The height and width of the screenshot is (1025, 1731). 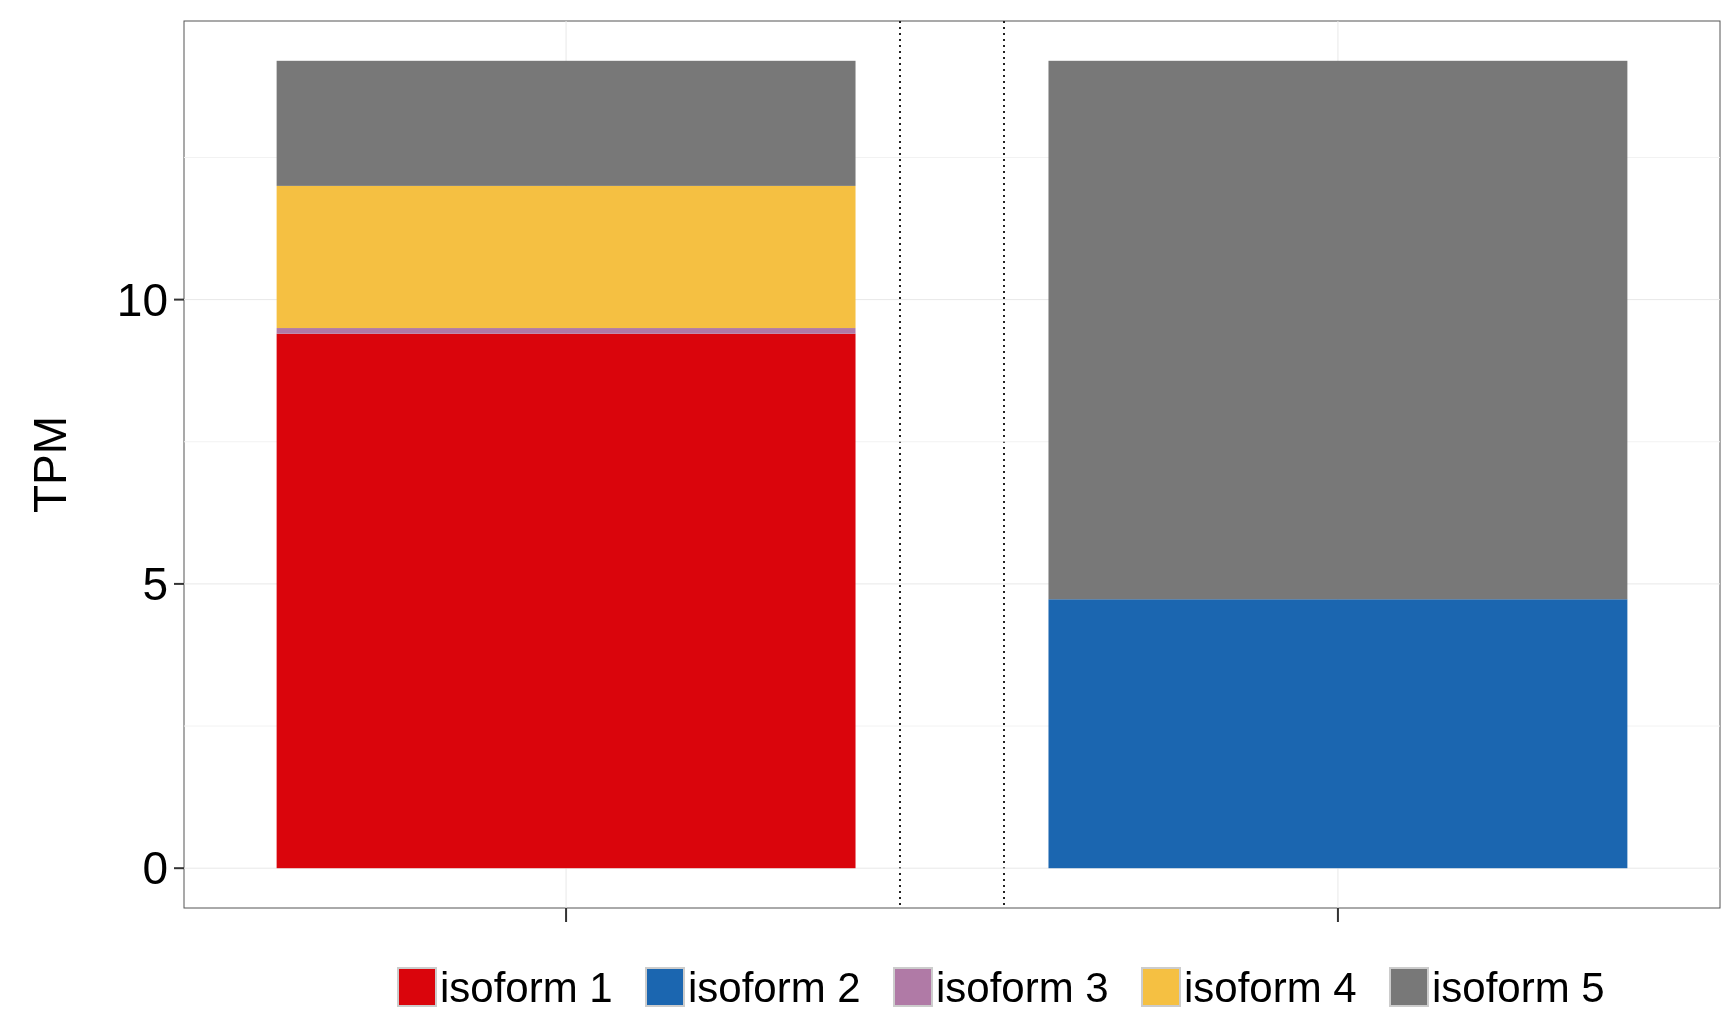 What do you see at coordinates (142, 299) in the screenshot?
I see `y-tick-label: 10` at bounding box center [142, 299].